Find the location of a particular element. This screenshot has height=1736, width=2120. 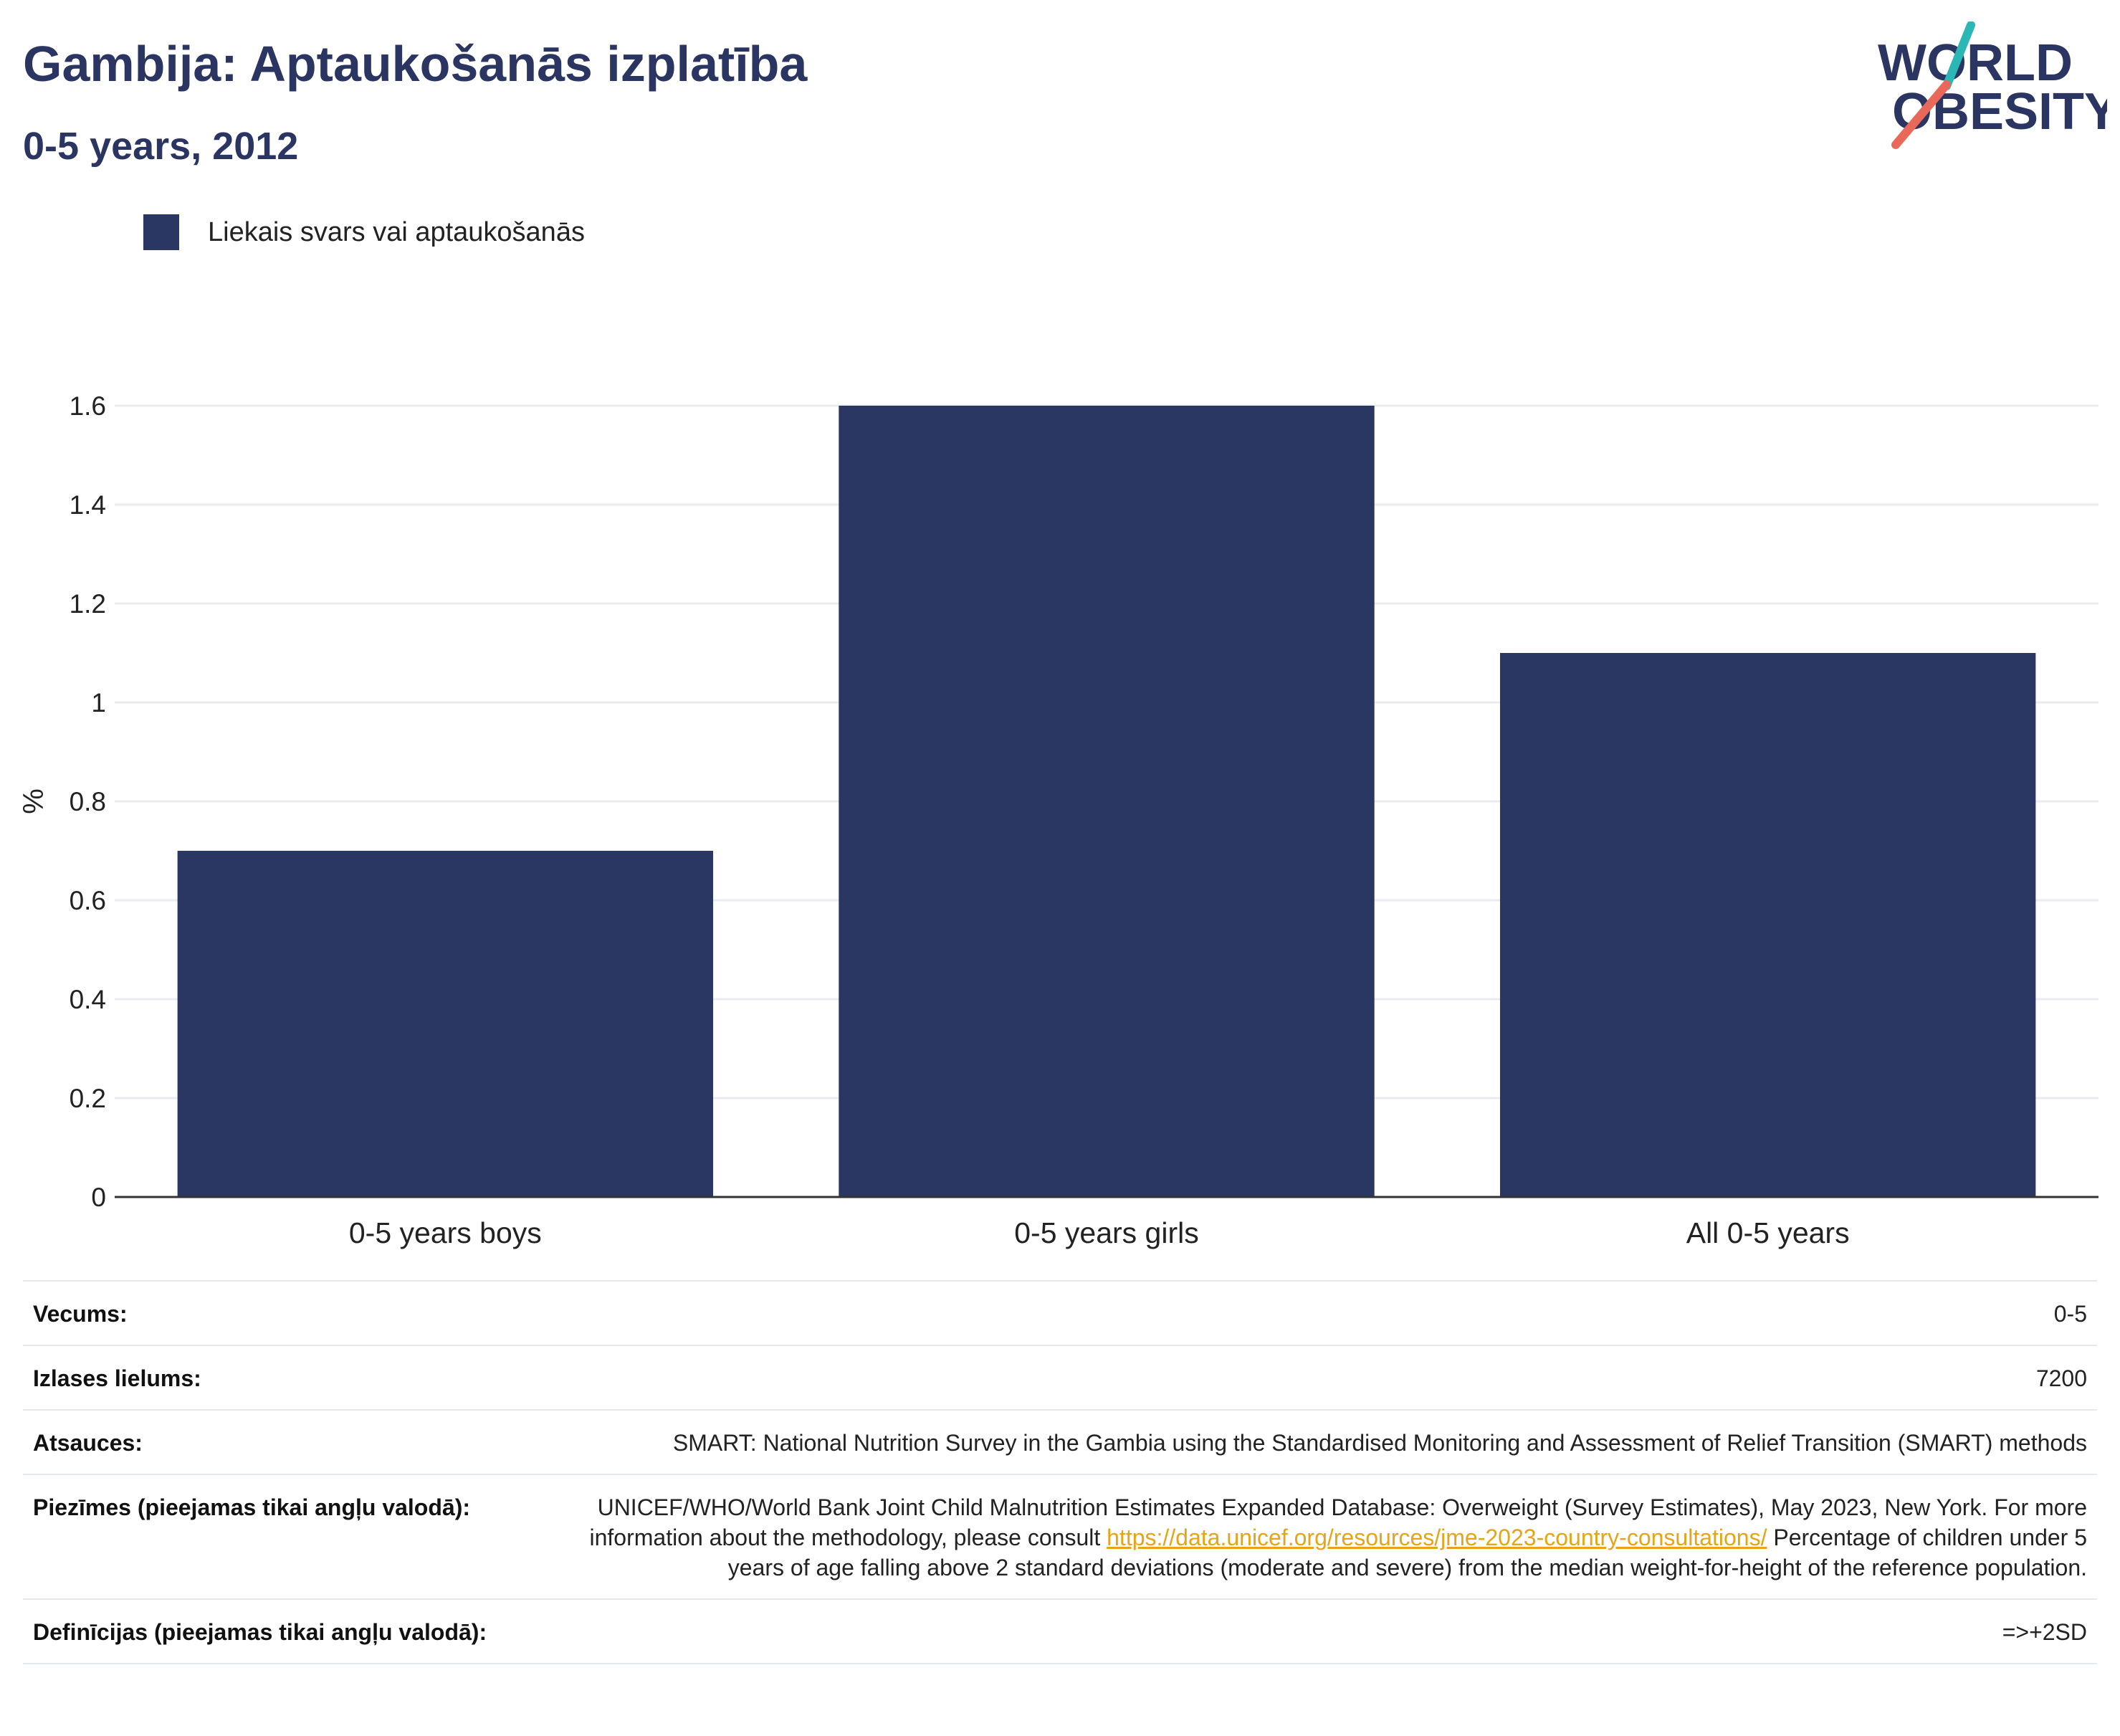

y-tick-label: 1 is located at coordinates (99, 702).